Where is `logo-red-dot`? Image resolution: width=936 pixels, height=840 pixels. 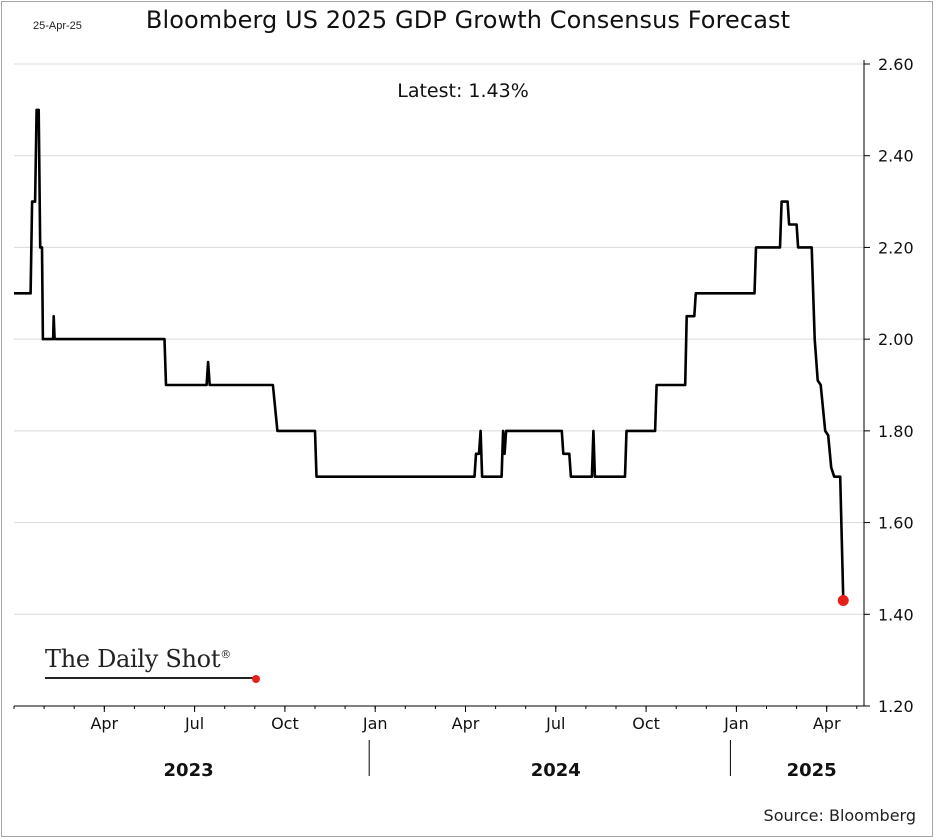 logo-red-dot is located at coordinates (256, 679).